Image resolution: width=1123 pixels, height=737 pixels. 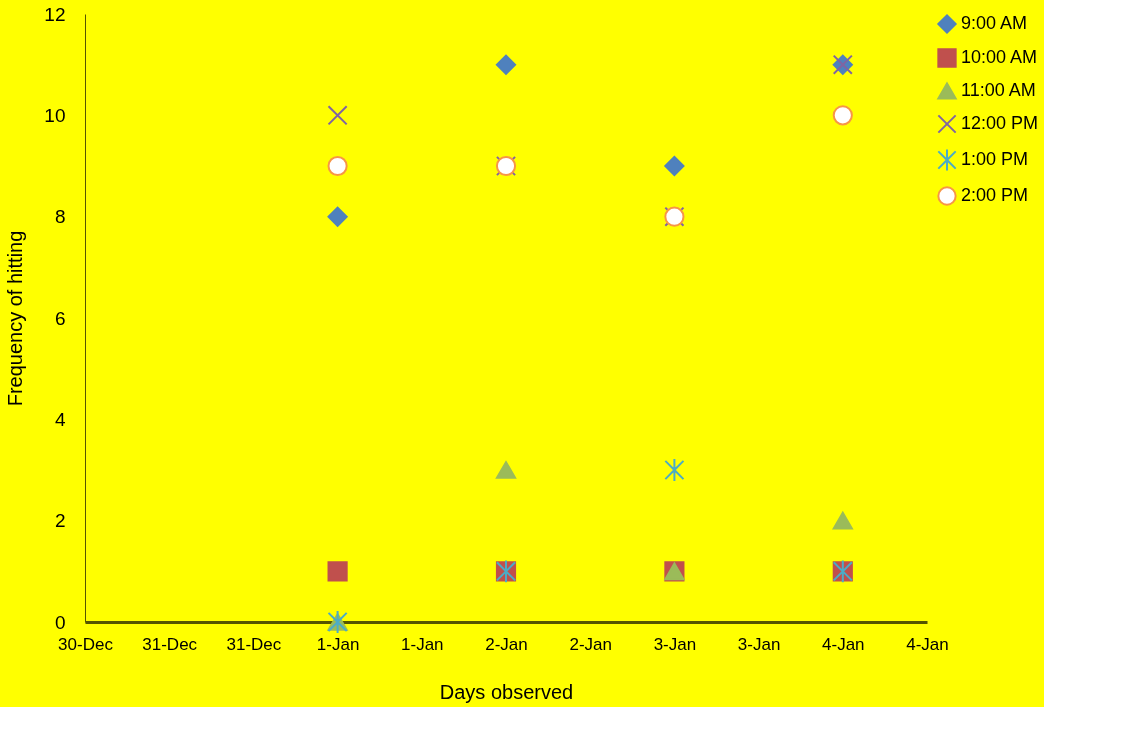 I want to click on y-tick-label: 6, so click(x=60, y=318).